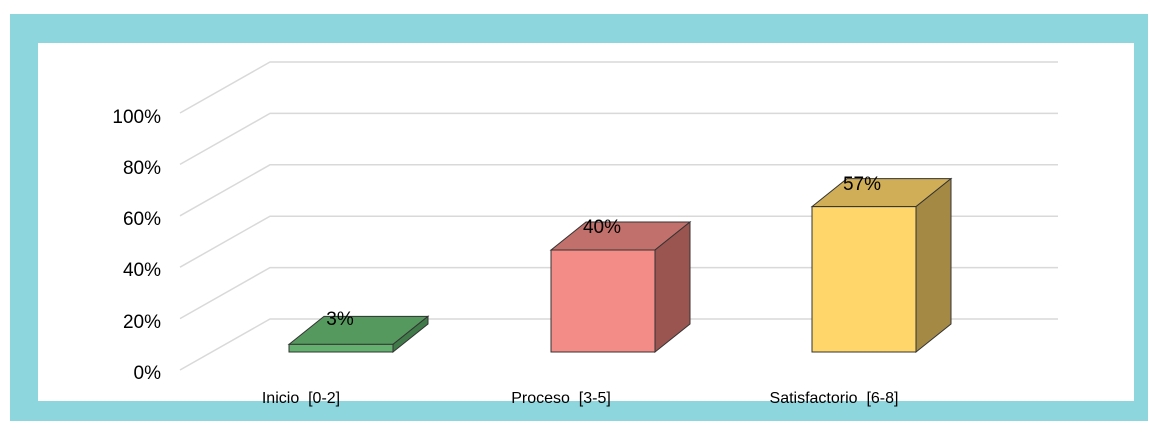  Describe the element at coordinates (148, 373) in the screenshot. I see `y-tick-0: 0%` at that location.